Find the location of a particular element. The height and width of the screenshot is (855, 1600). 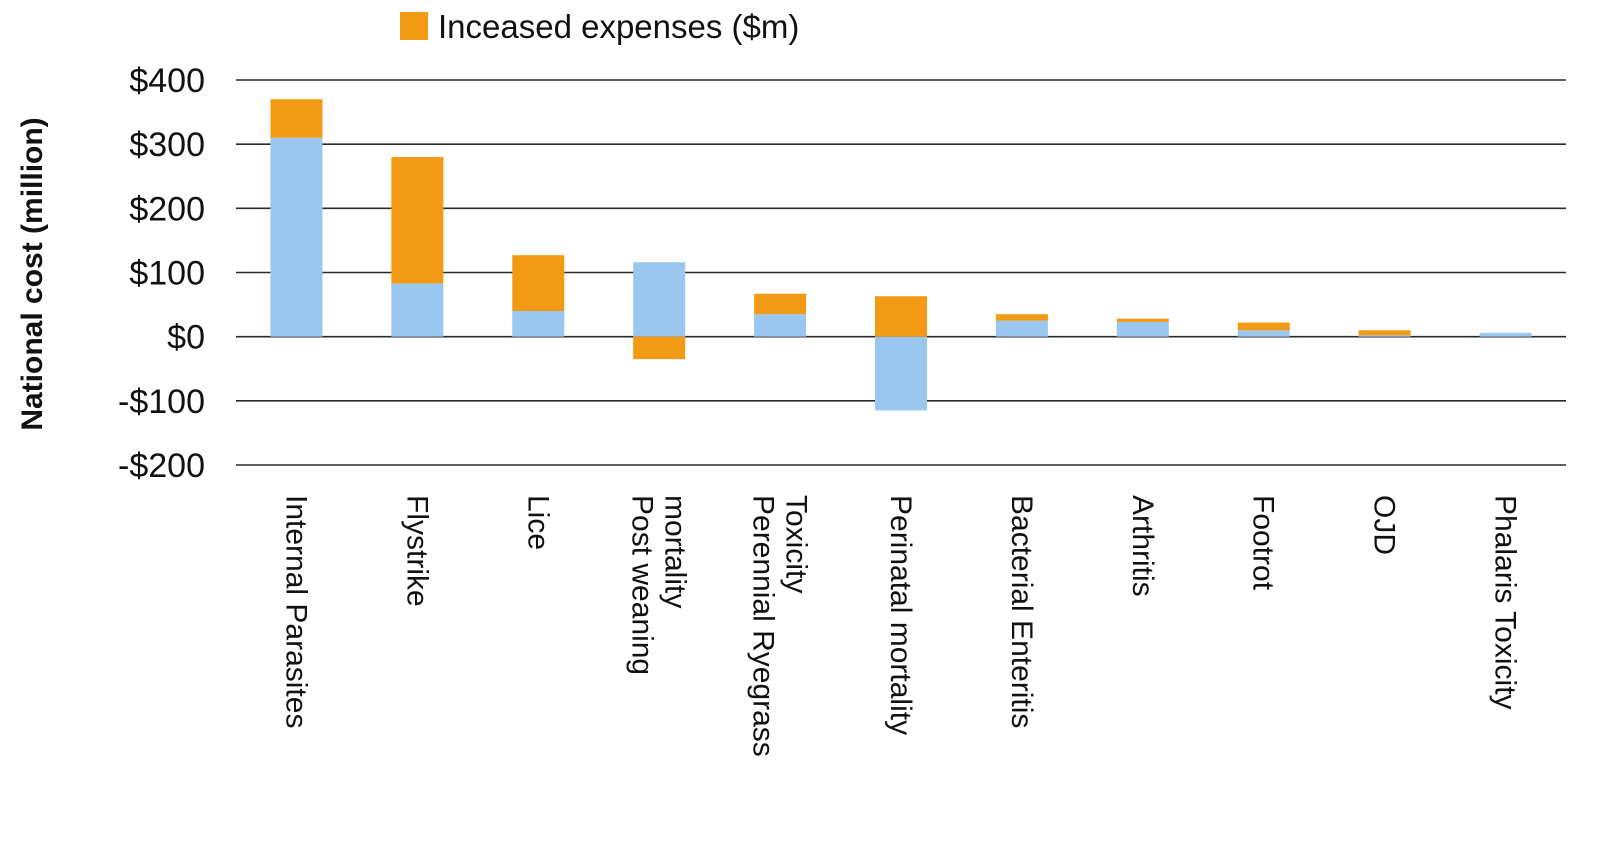

y-tick-label: $0 is located at coordinates (186, 338).